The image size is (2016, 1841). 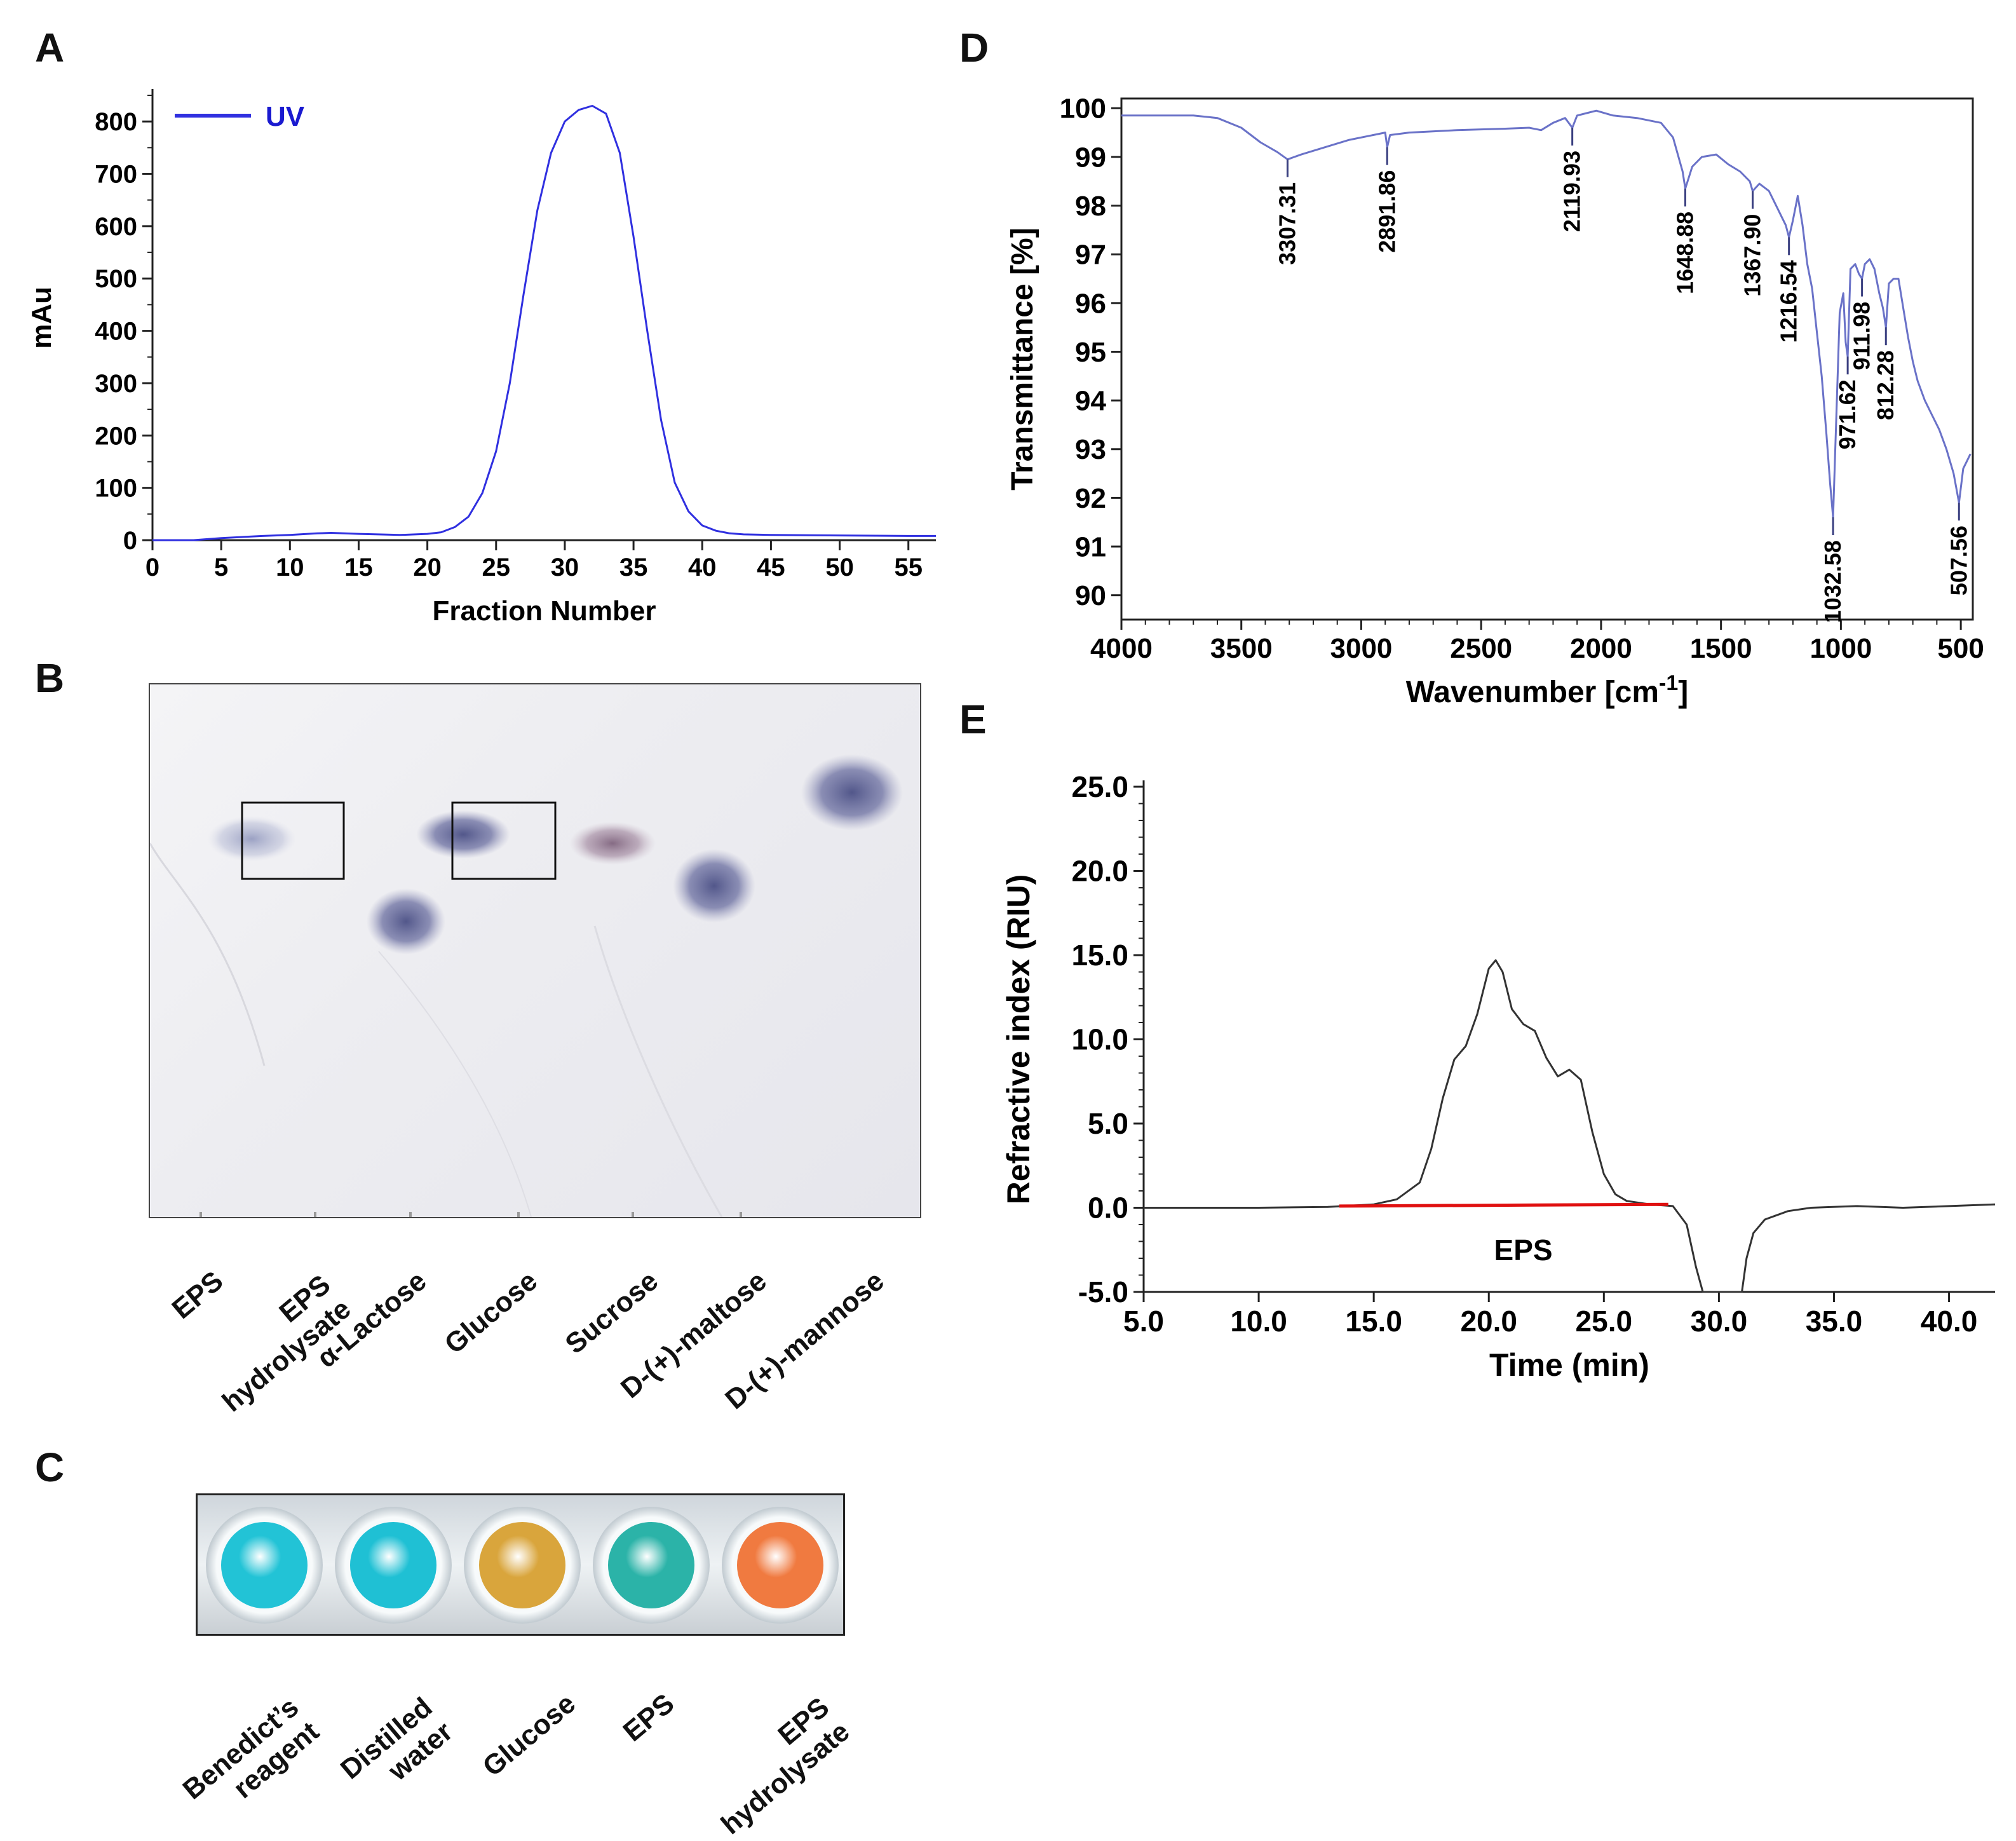 I want to click on lane-label-sucrose: Sucrose, so click(x=612, y=1312).